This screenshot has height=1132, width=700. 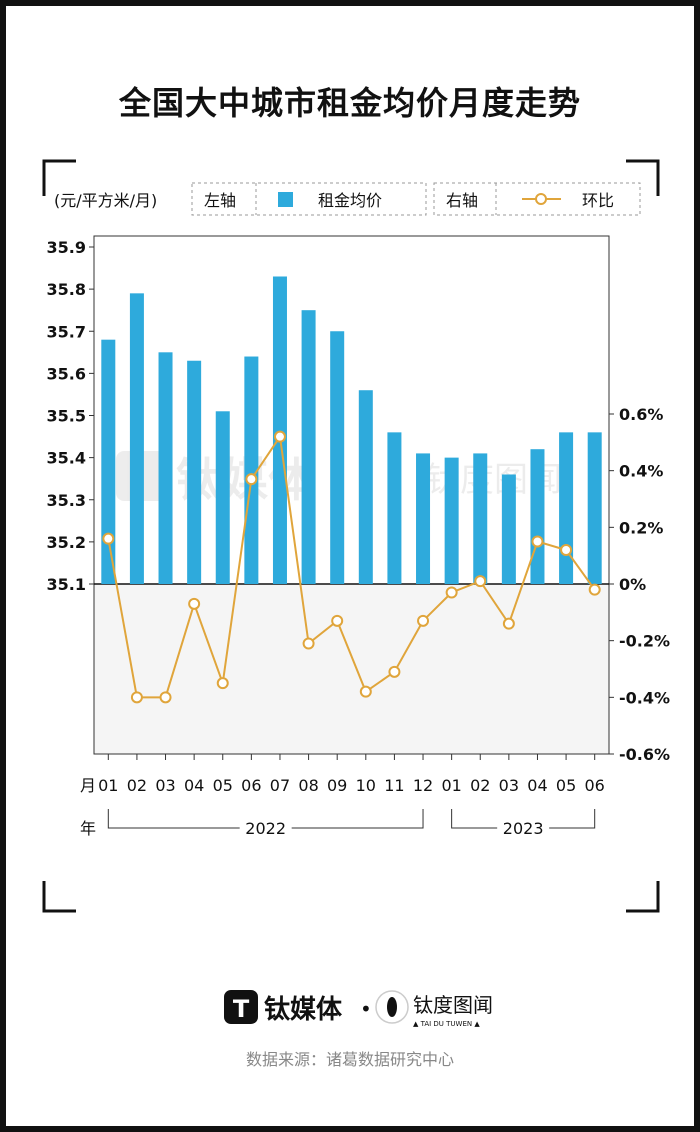 I want to click on brand-footer: T 钛媒体 • 钛度图闻 ▲ TAI DU TUWEN ▲, so click(x=350, y=1008).